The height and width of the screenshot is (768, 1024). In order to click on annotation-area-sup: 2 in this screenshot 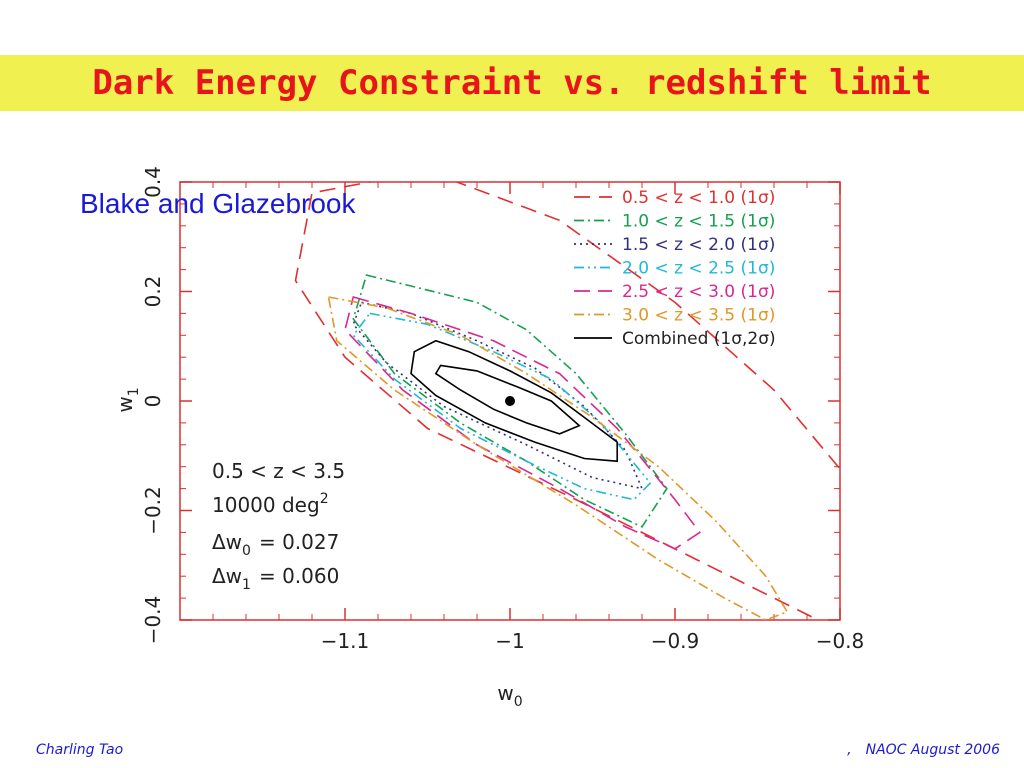, I will do `click(324, 499)`.